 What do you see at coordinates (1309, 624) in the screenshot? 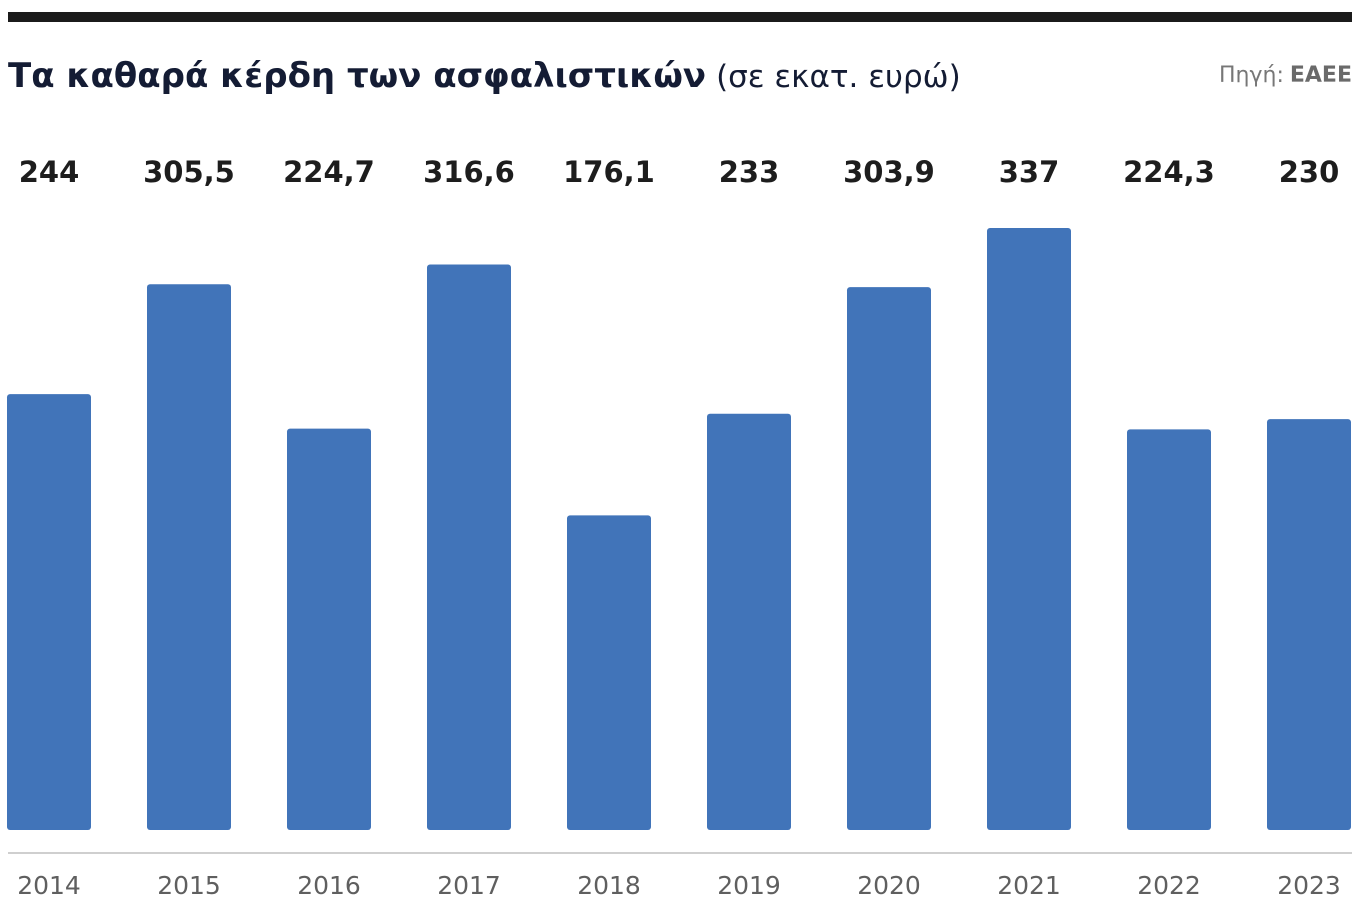
I see `bar-2023` at bounding box center [1309, 624].